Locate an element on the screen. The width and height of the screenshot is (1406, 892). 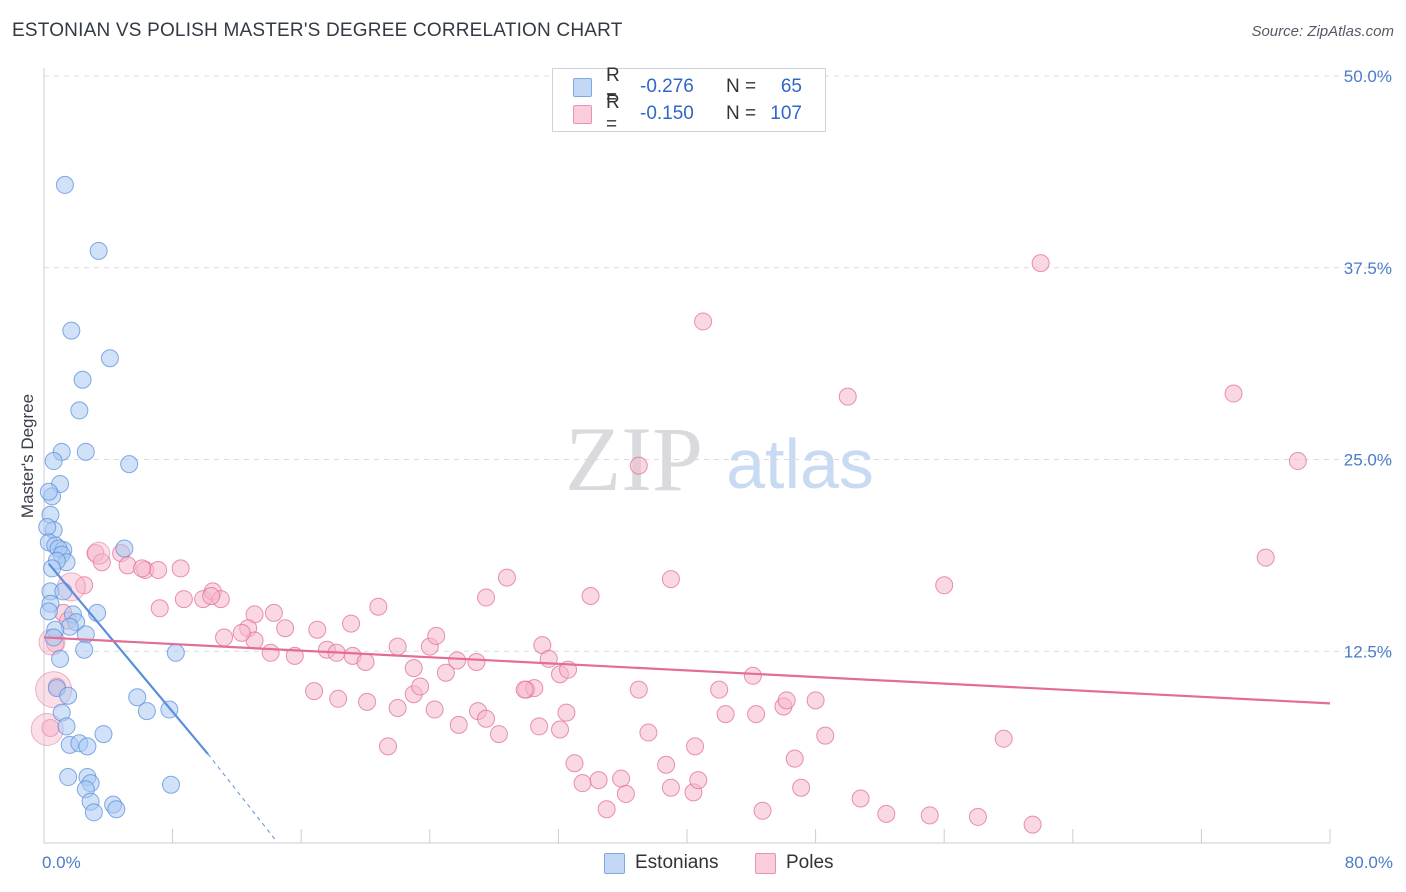
estonians-trend-extension is located at coordinates (241, 797).